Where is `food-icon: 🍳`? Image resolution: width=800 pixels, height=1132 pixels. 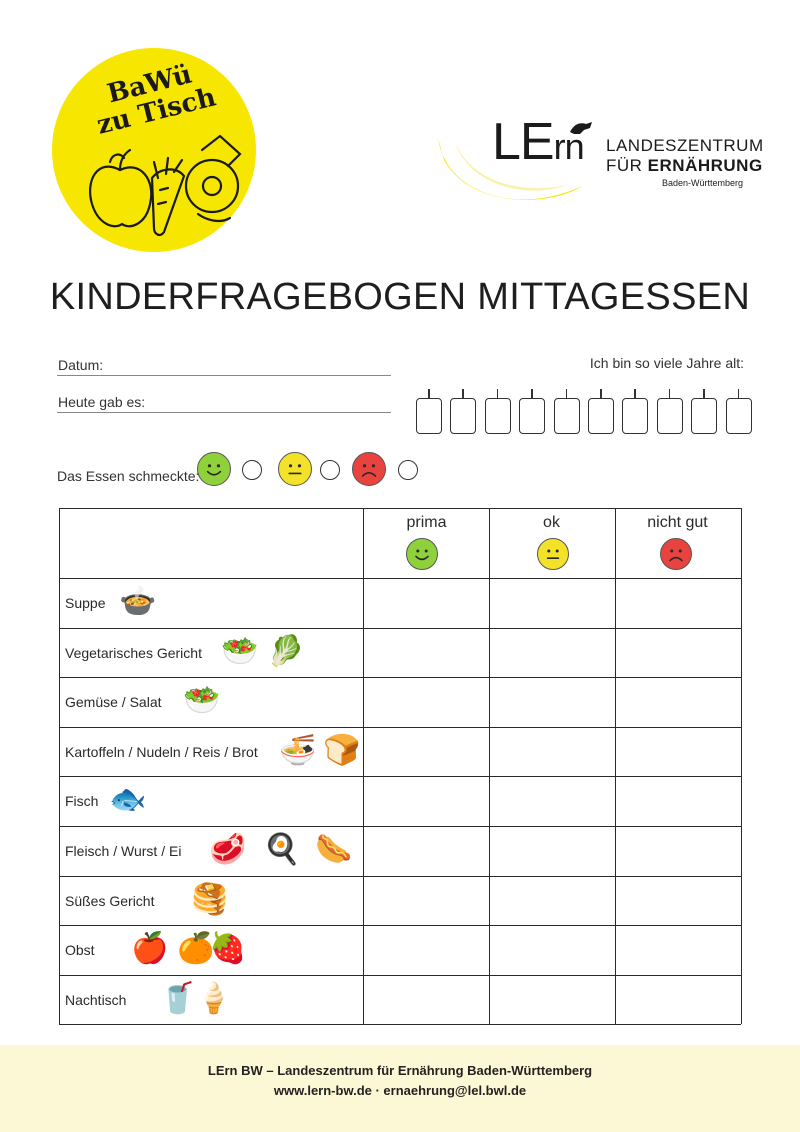
food-icon: 🍳 is located at coordinates (282, 849).